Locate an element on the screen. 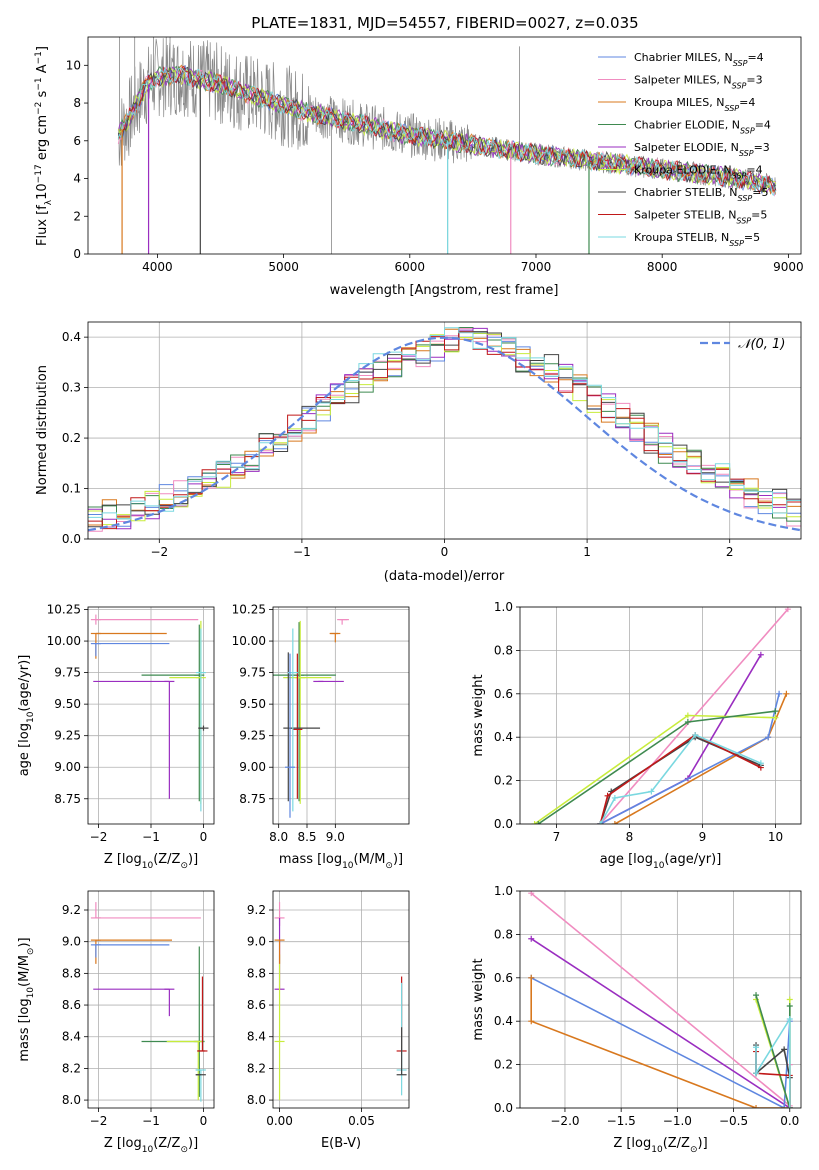  age-z-ylabel: age [log10(age/yr)] is located at coordinates (26, 716).